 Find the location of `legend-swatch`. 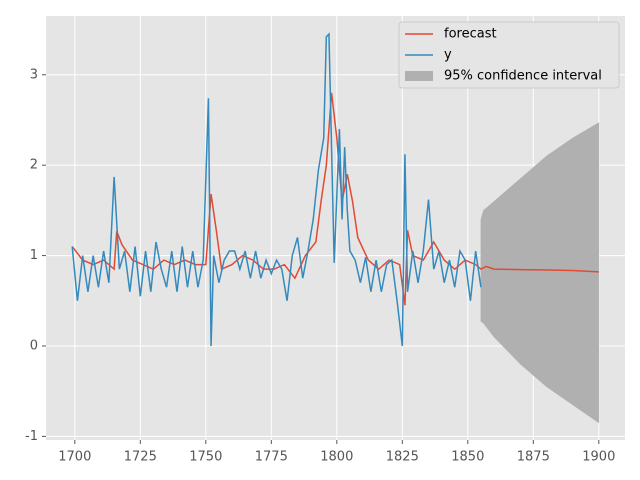

legend-swatch is located at coordinates (419, 76).